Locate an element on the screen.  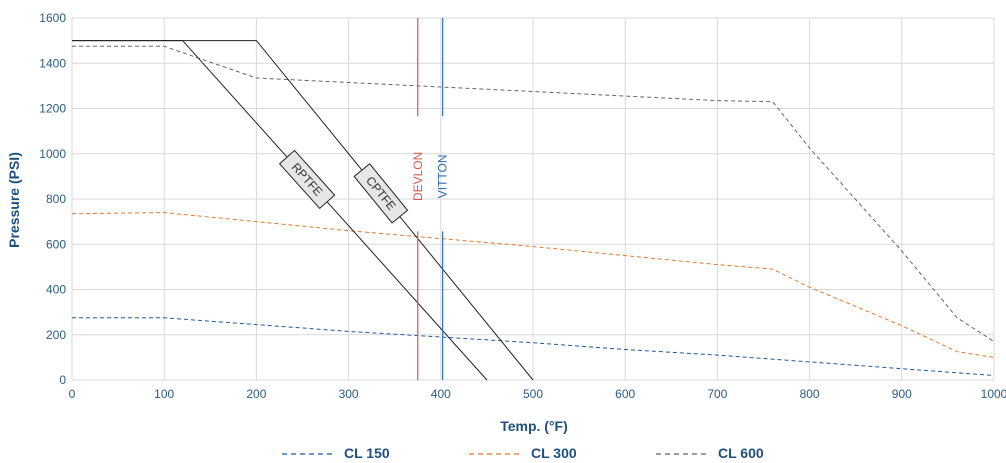
x-tick-label: 500 is located at coordinates (533, 394).